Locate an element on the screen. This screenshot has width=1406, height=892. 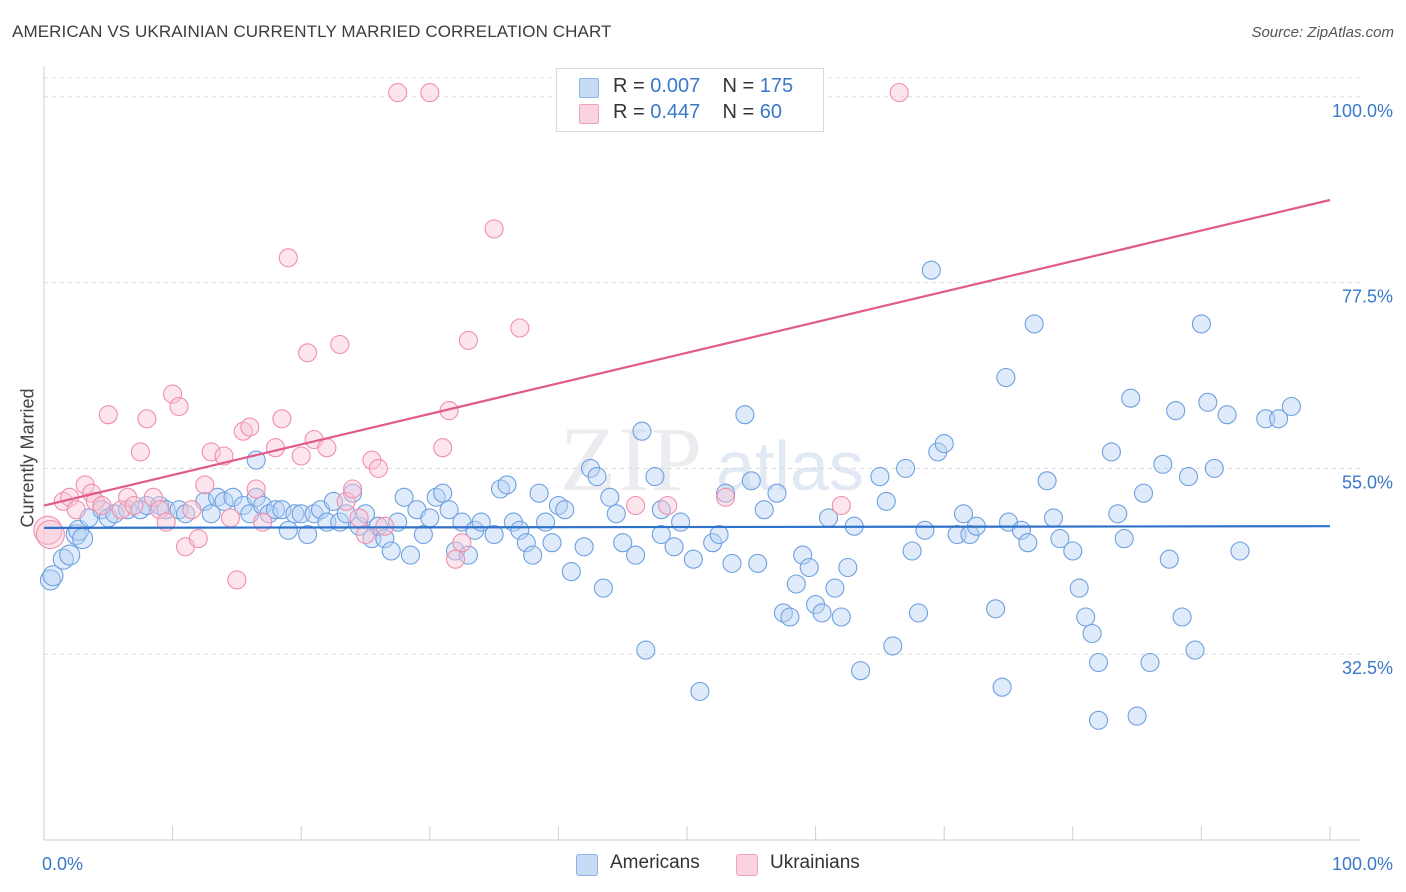
americans-trend-line is located at coordinates (687, 527).